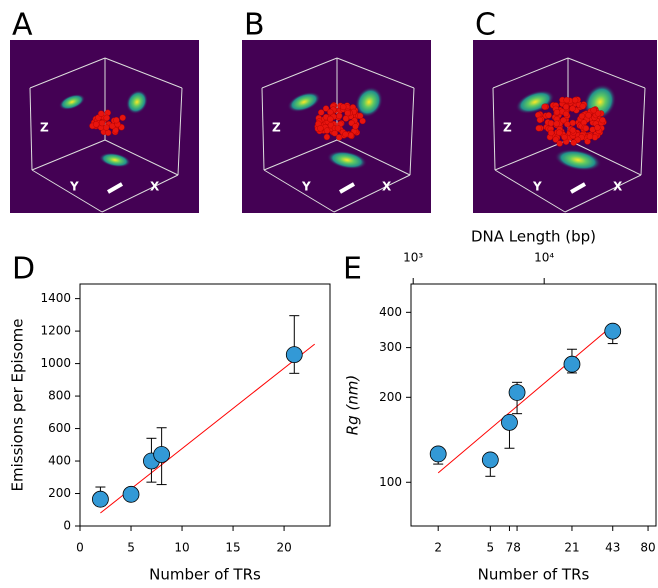 The image size is (658, 588). Describe the element at coordinates (510, 548) in the screenshot. I see `x-tick-label: 7` at that location.